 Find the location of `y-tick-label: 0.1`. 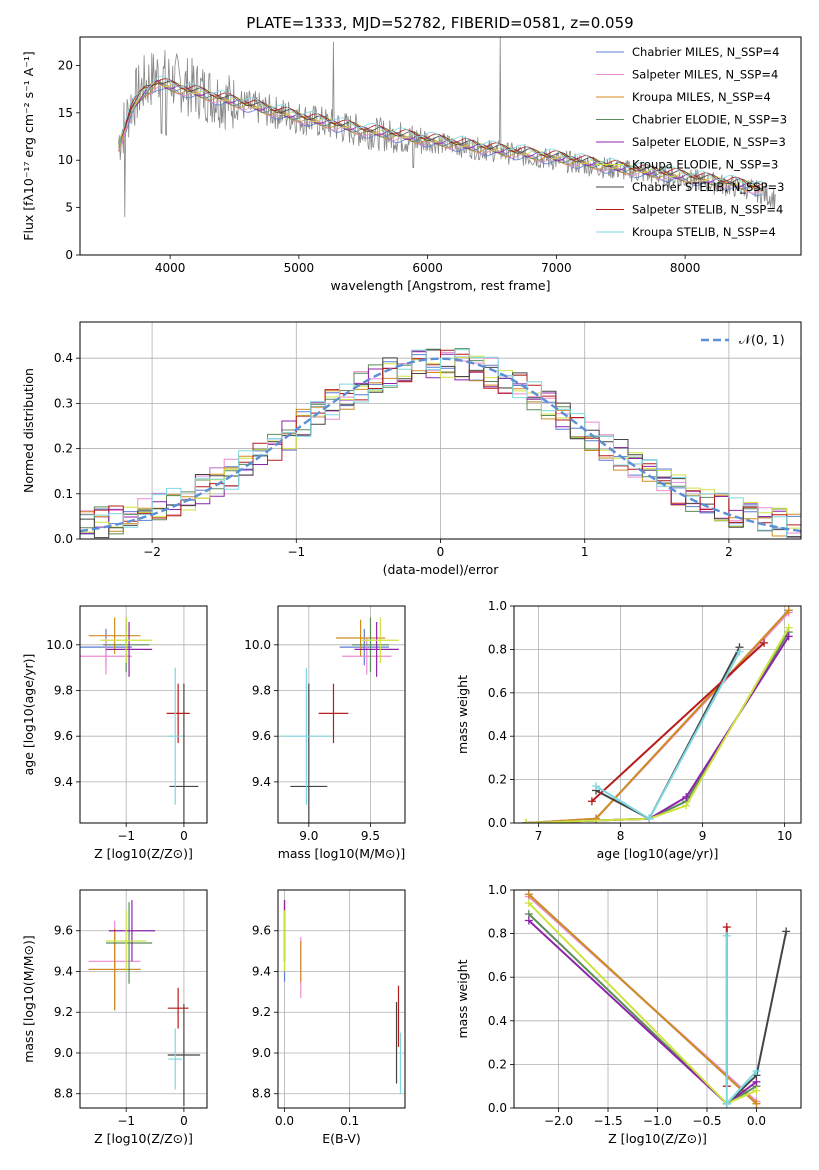

y-tick-label: 0.1 is located at coordinates (63, 494).